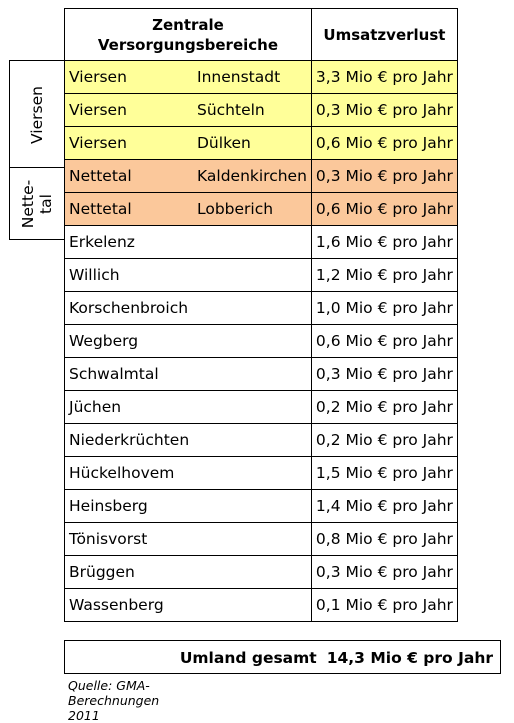 This screenshot has height=723, width=514. I want to click on table-row: Nettetal Kaldenkirchen 0,3 Mio € pro Jahr, so click(261, 176).